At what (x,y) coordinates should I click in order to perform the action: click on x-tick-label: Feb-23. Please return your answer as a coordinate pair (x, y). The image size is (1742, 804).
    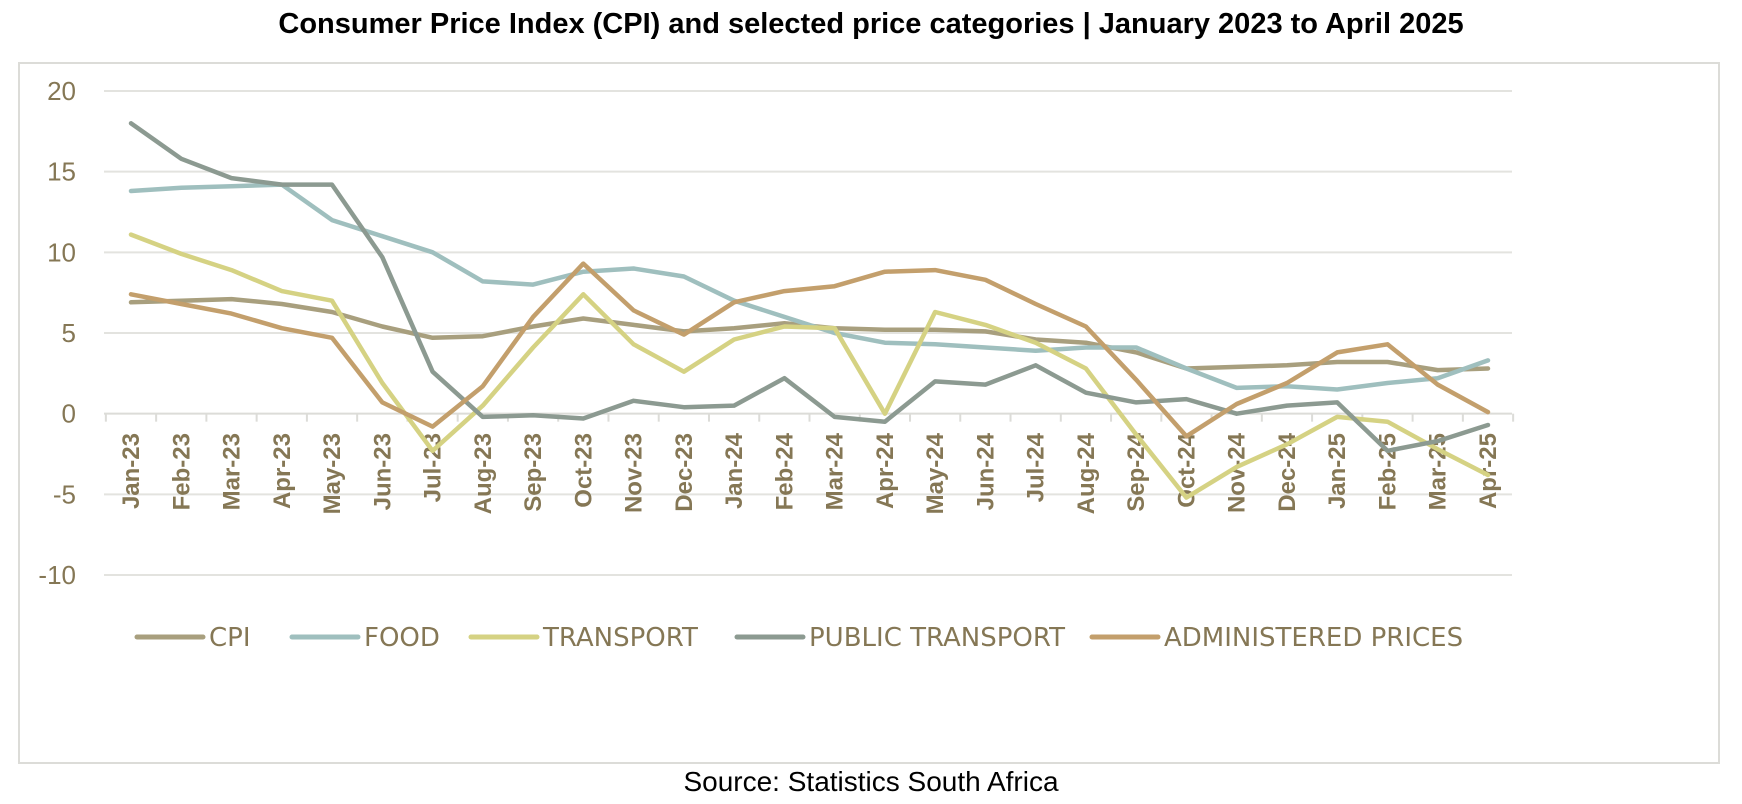
    Looking at the image, I should click on (181, 471).